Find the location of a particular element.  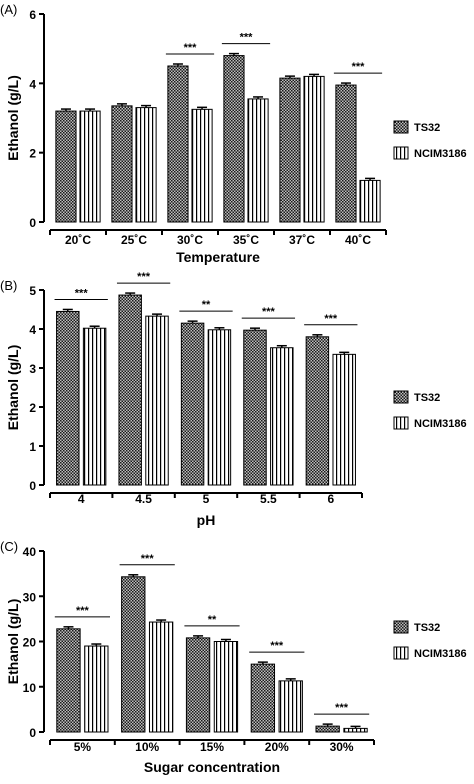

panel-label: (B) is located at coordinates (8, 285).